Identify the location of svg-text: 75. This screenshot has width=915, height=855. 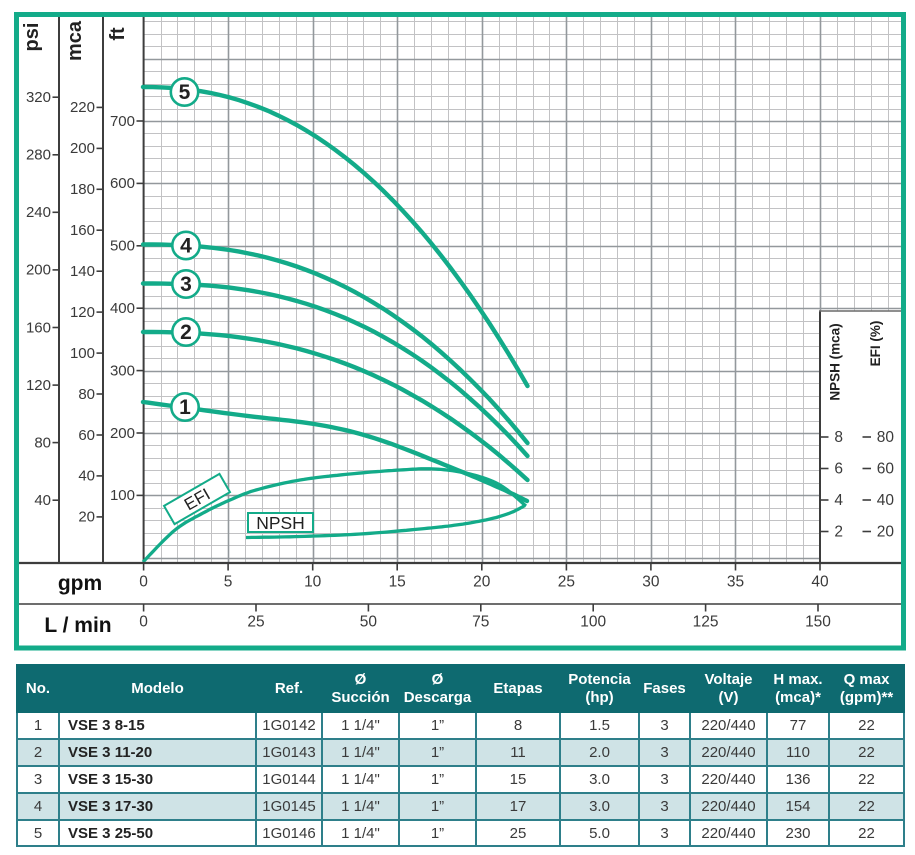
(480, 622).